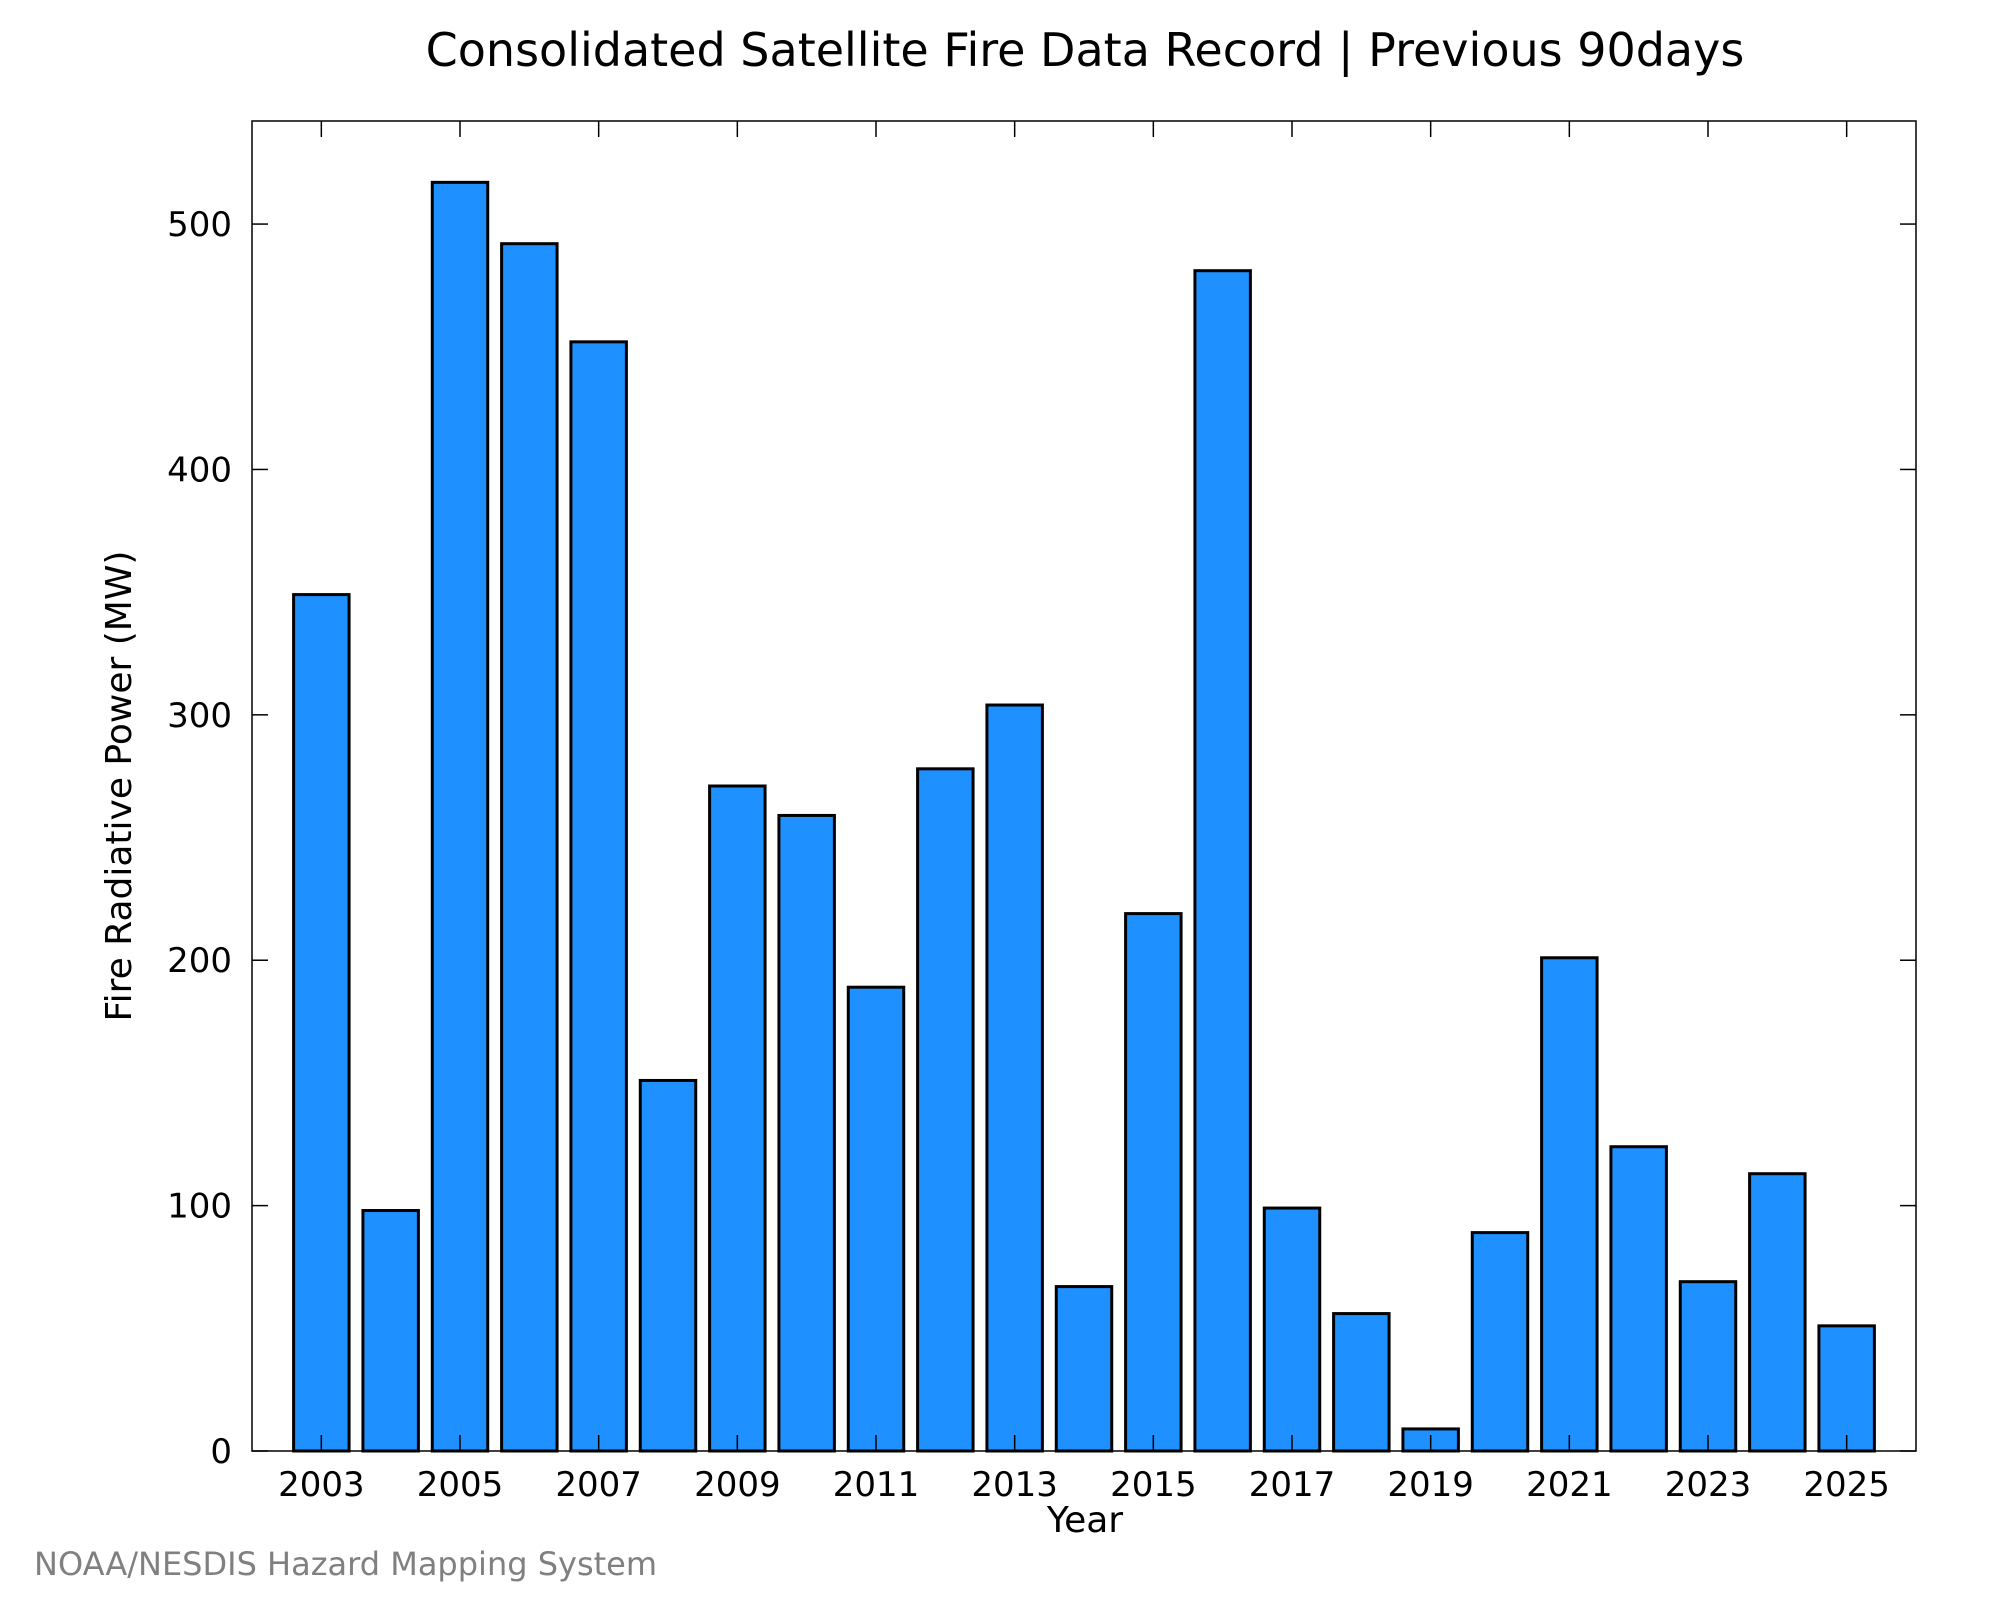  What do you see at coordinates (199, 716) in the screenshot?
I see `y-tick-label: 300` at bounding box center [199, 716].